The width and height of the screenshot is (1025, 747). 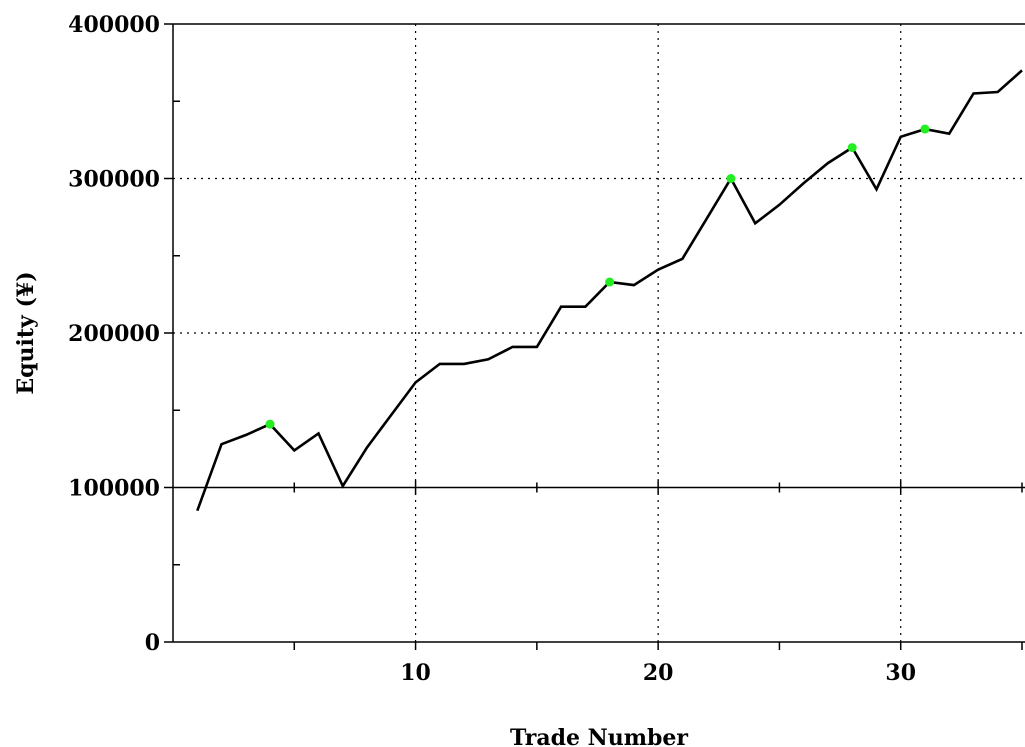 What do you see at coordinates (658, 673) in the screenshot?
I see `x-tick-label: 20` at bounding box center [658, 673].